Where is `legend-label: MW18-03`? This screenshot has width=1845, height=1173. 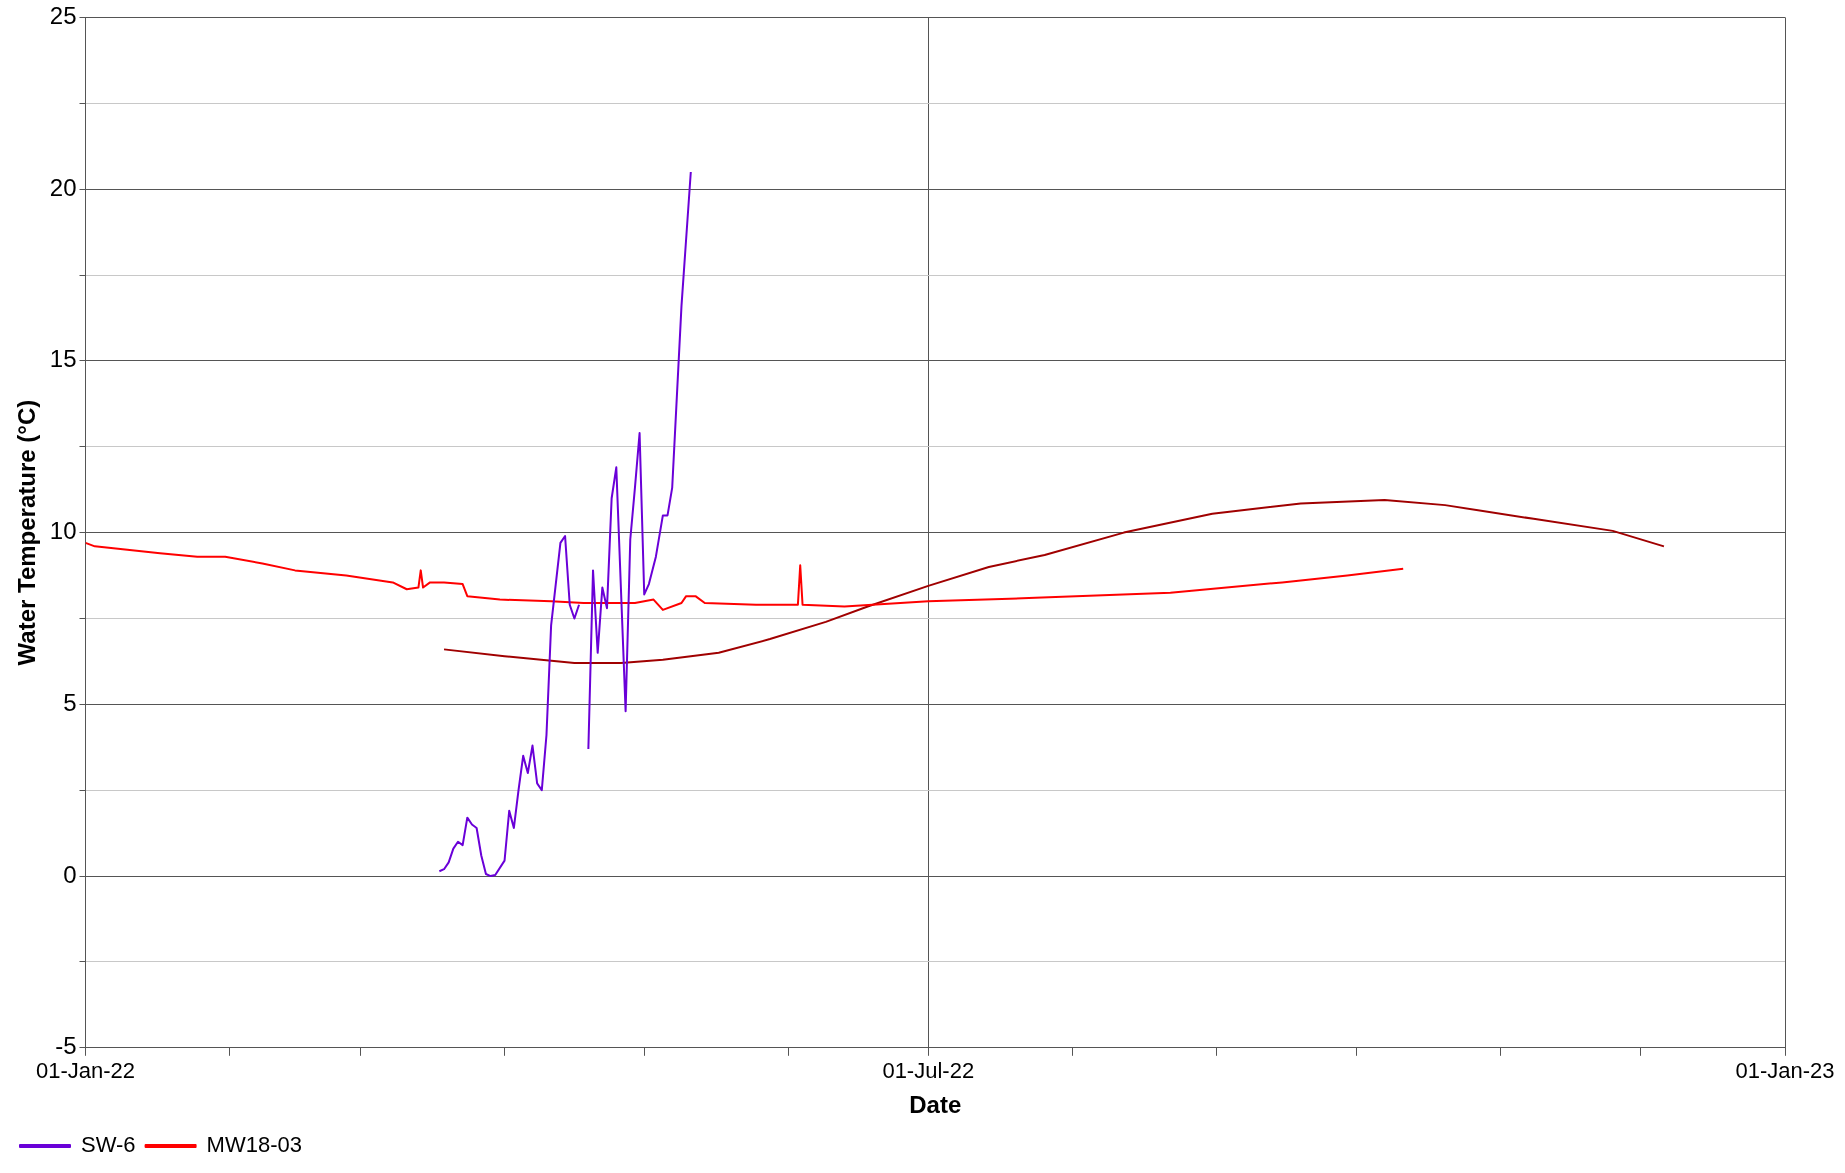 legend-label: MW18-03 is located at coordinates (254, 1145).